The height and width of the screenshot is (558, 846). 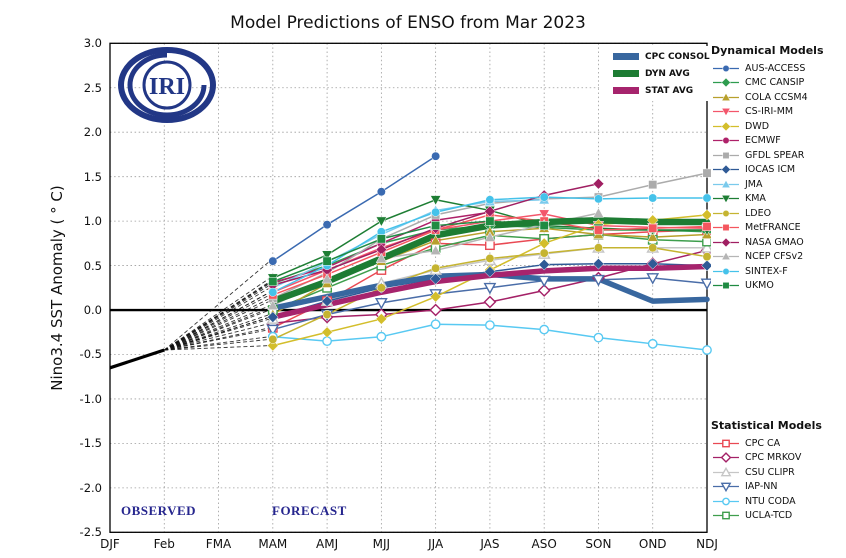 What do you see at coordinates (726, 286) in the screenshot?
I see `ukmo-marker-icon` at bounding box center [726, 286].